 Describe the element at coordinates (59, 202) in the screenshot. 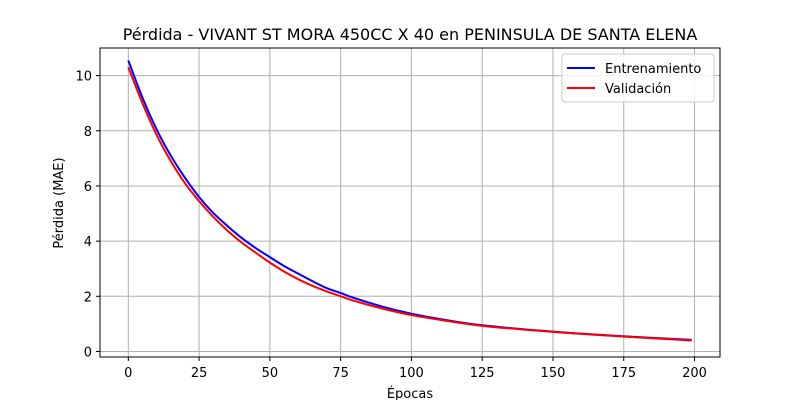

I see `y-axis-label: Pérdida (MAE)` at that location.